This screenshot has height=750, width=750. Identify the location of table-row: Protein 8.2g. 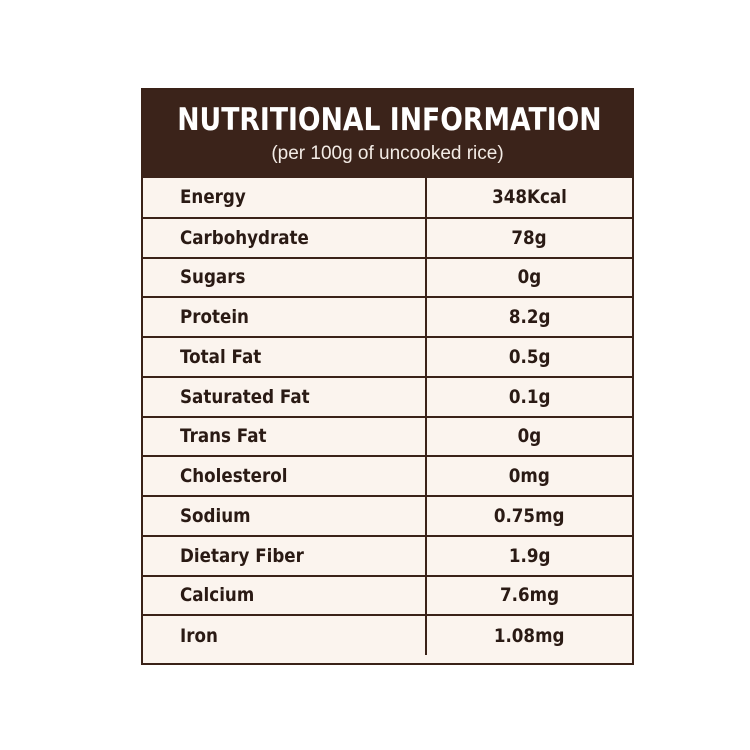
(387, 317).